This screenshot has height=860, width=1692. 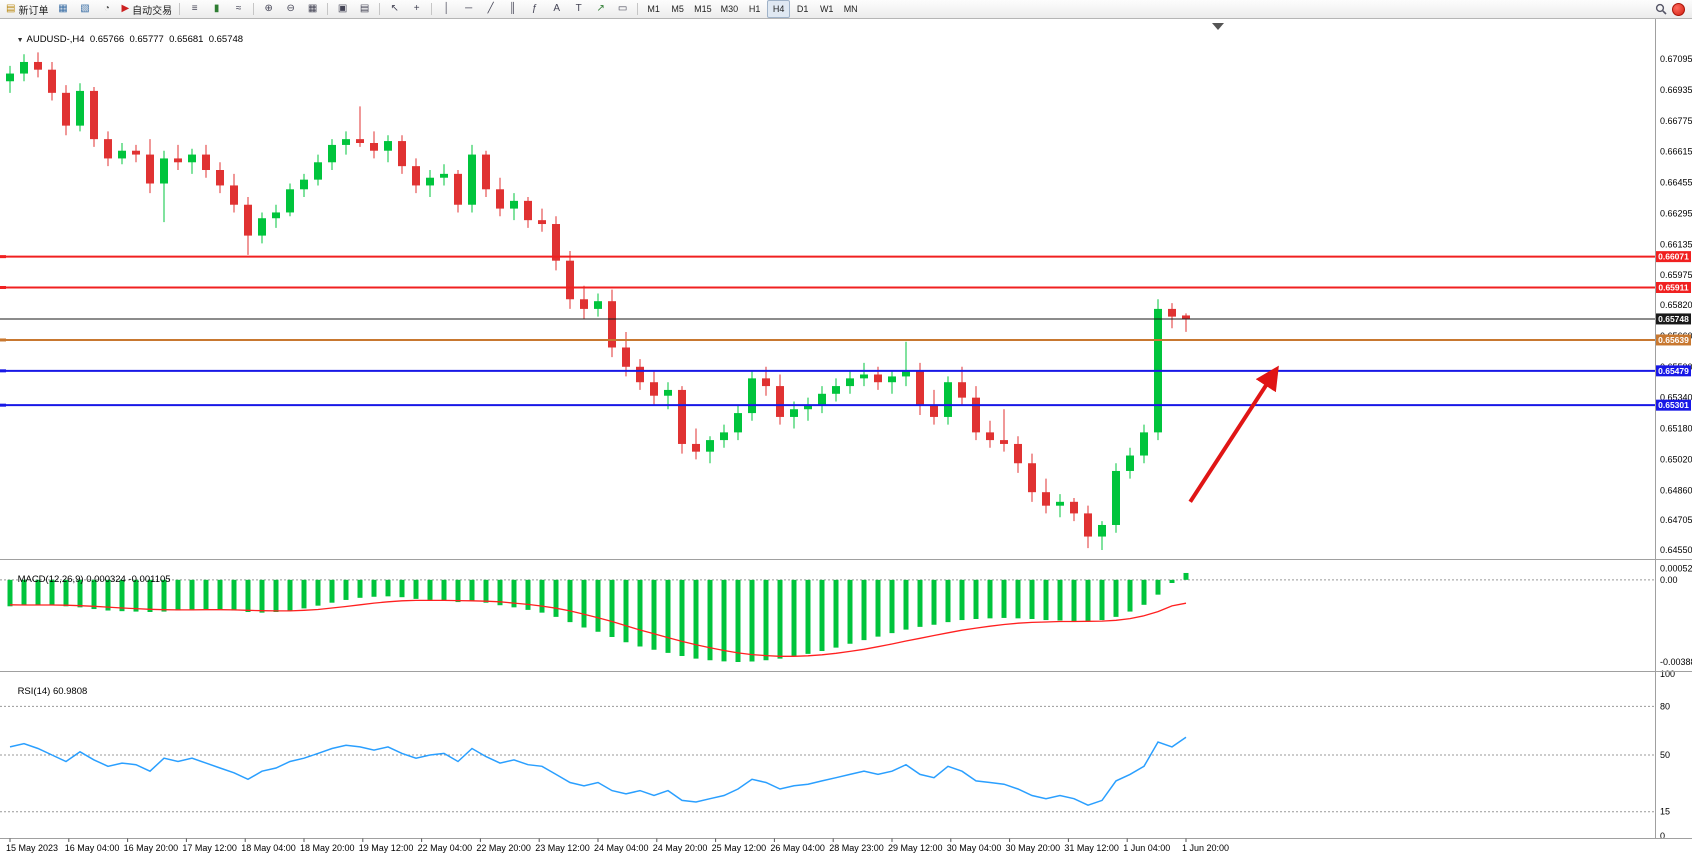 What do you see at coordinates (797, 848) in the screenshot?
I see `time-label: 26 May 04:00` at bounding box center [797, 848].